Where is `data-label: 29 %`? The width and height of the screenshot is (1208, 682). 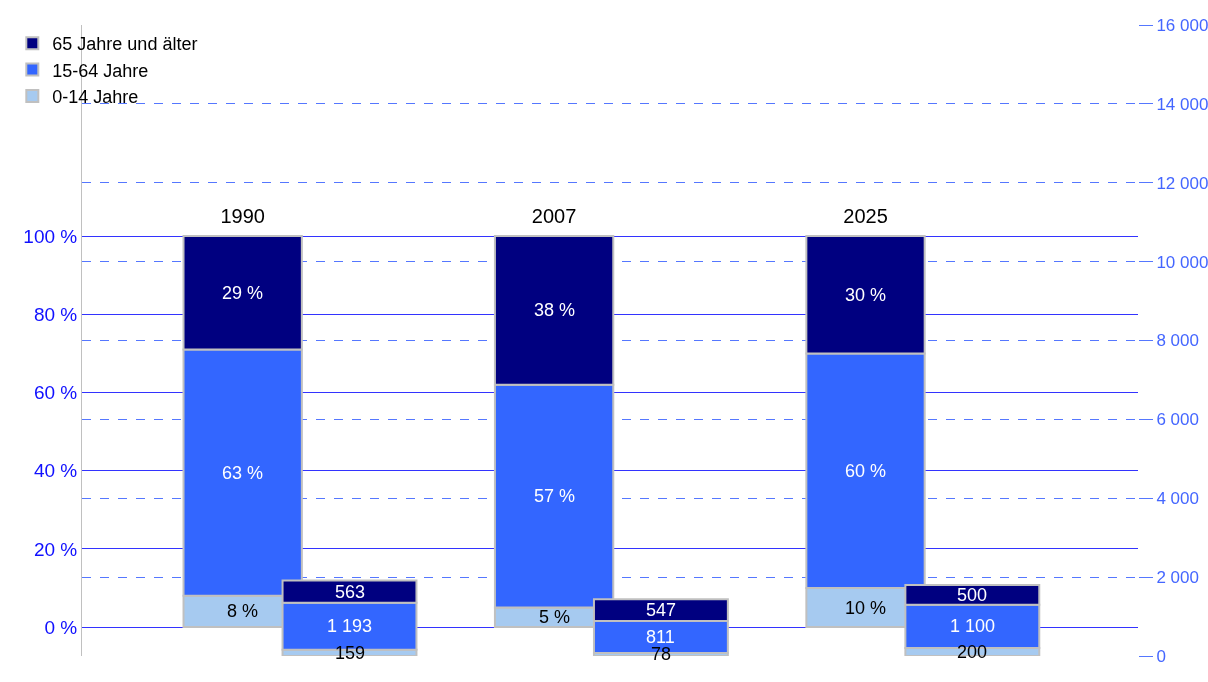 data-label: 29 % is located at coordinates (243, 293).